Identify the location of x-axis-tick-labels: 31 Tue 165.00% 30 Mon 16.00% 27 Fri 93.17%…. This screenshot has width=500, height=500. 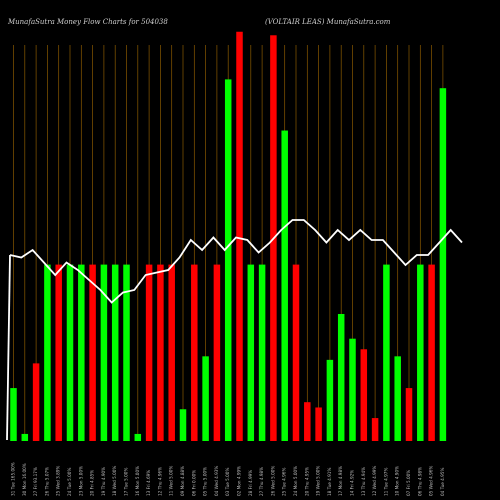
(228, 479).